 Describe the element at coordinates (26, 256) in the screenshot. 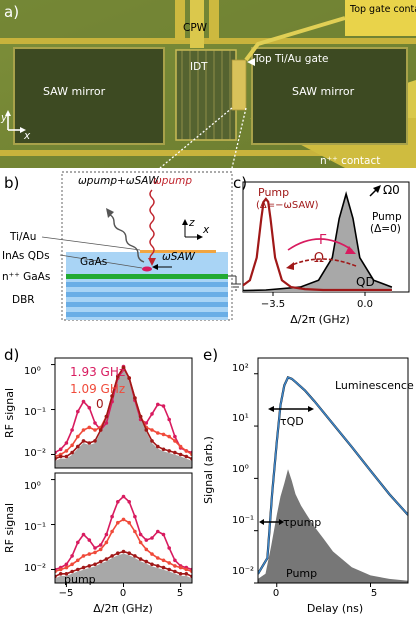

I see `qds-label: InAs QDs` at that location.